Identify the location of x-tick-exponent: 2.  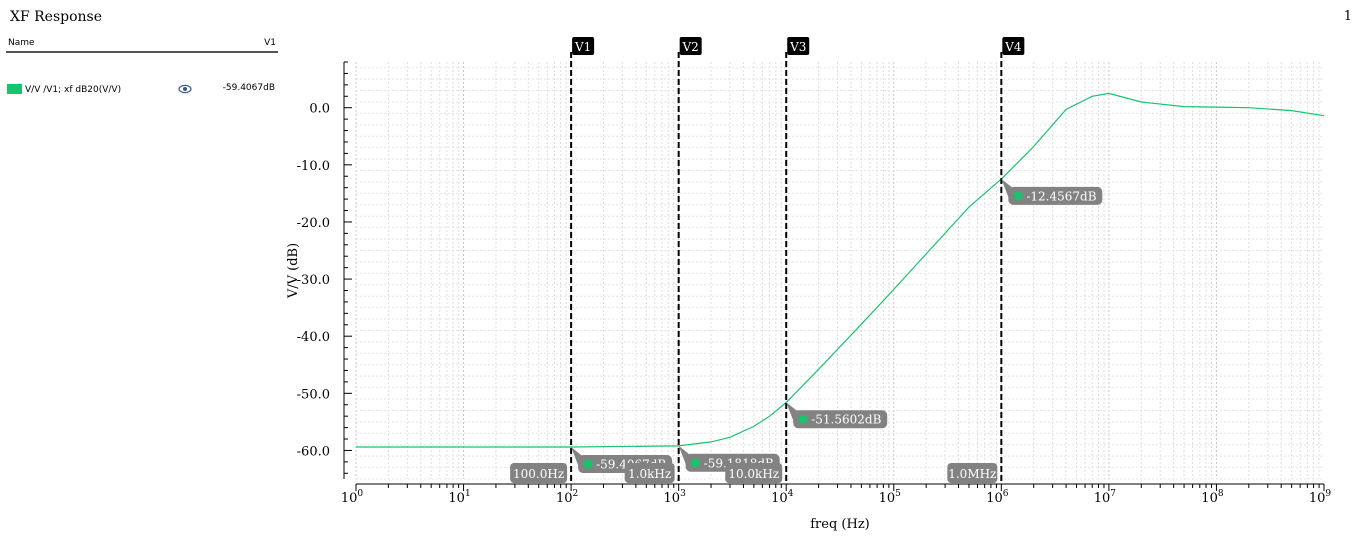
(576, 494).